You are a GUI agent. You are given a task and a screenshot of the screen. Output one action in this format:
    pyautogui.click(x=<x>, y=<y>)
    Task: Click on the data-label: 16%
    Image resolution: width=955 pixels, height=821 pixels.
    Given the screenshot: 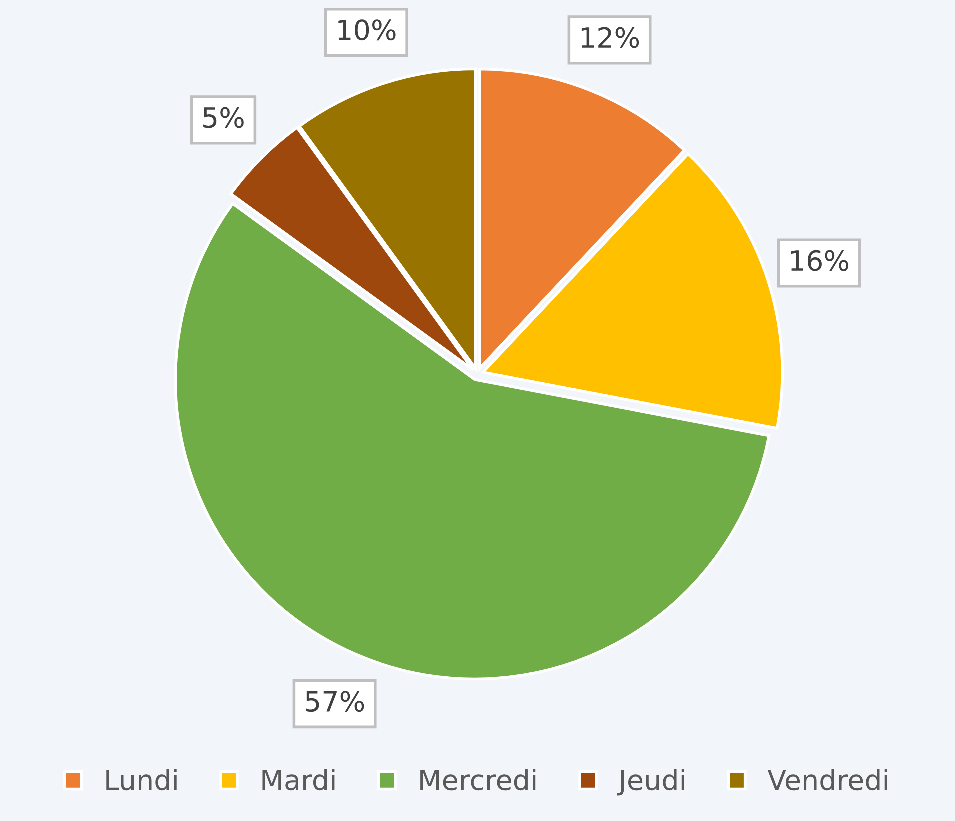 What is the action you would take?
    pyautogui.click(x=820, y=261)
    